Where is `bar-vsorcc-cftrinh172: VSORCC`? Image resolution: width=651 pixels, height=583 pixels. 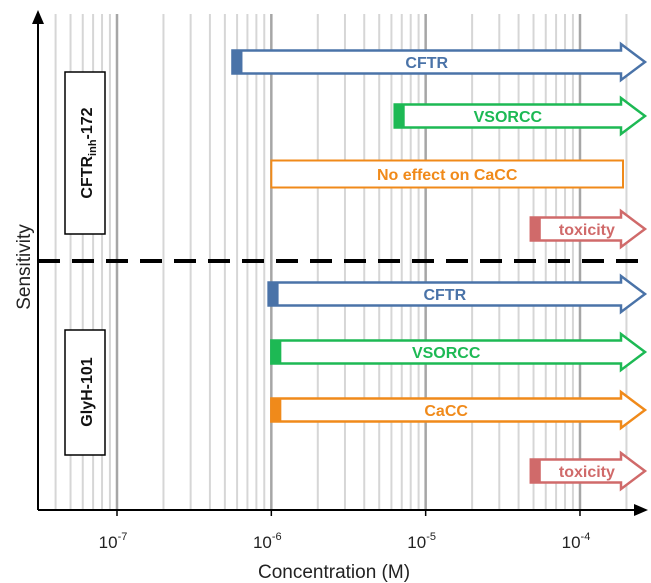
bar-vsorcc-cftrinh172: VSORCC is located at coordinates (520, 116).